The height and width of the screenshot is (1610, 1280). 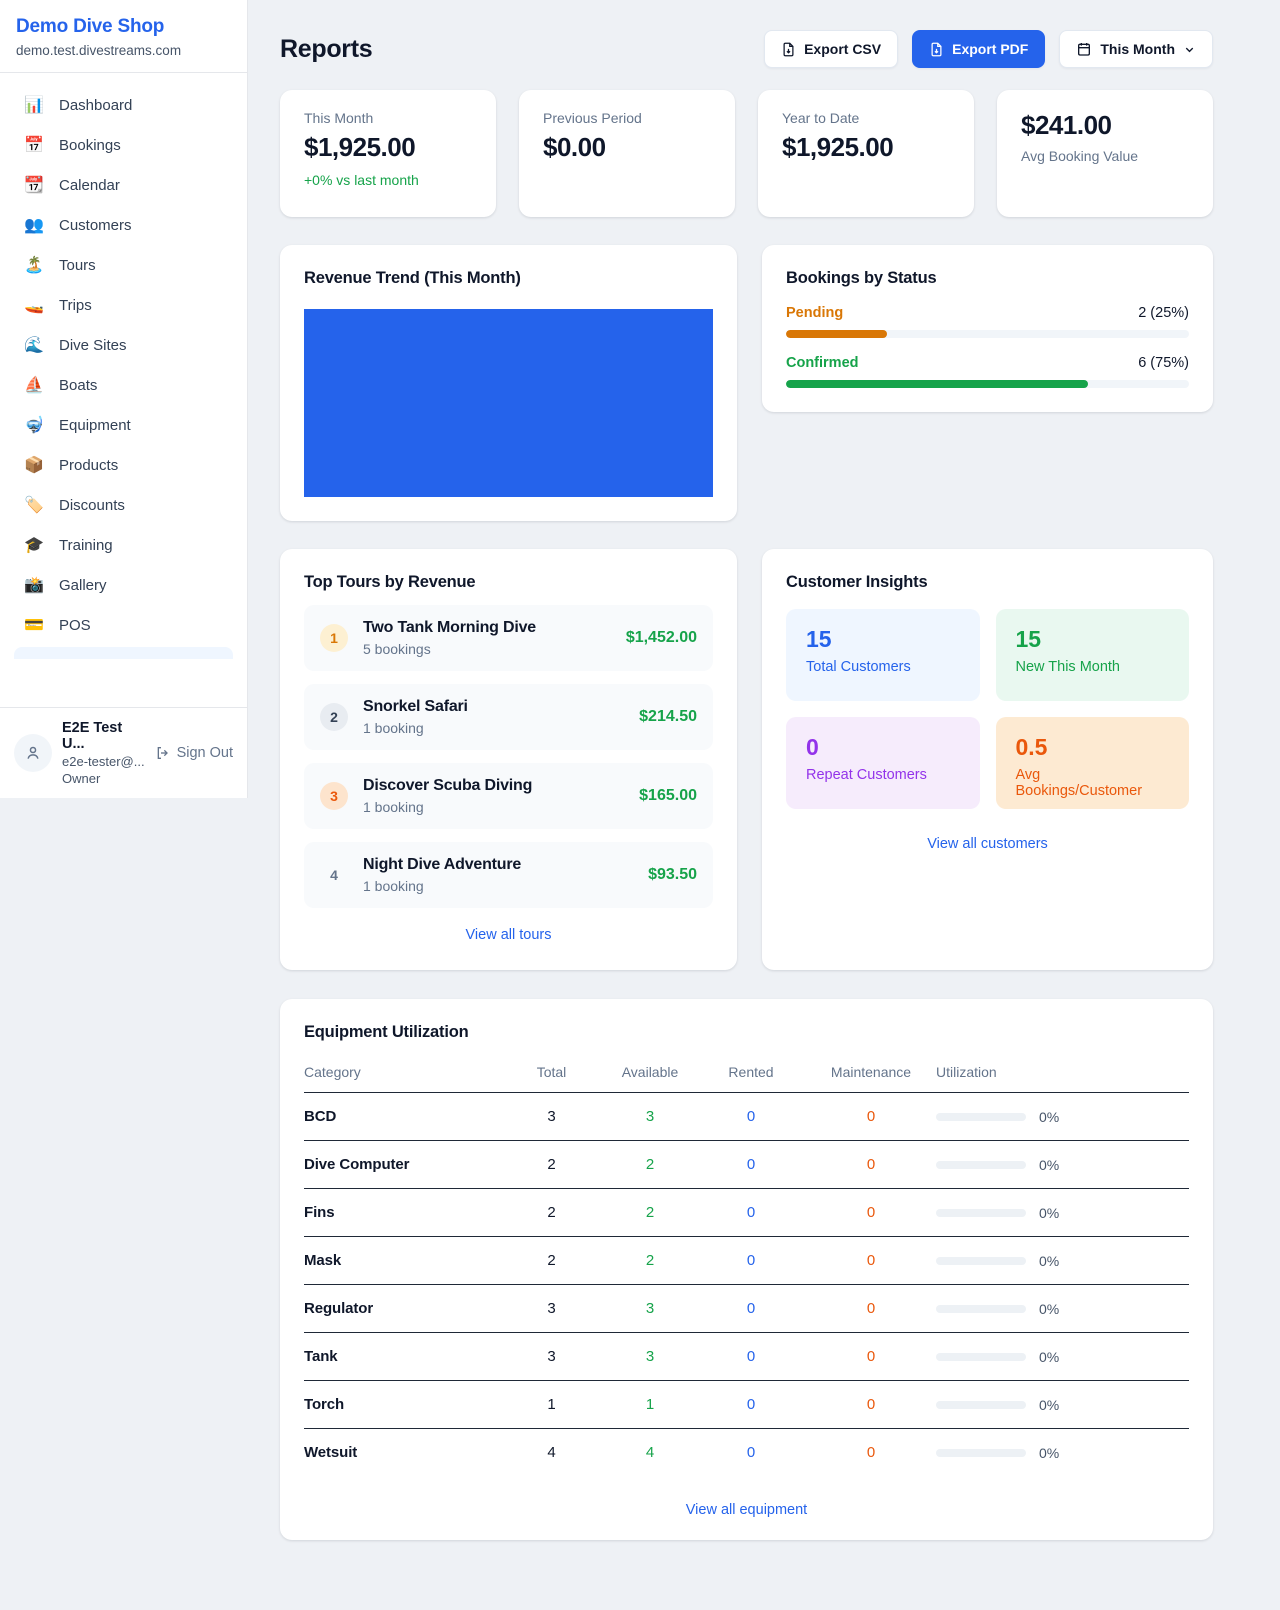 I want to click on stat-value: $241.00, so click(x=1066, y=125).